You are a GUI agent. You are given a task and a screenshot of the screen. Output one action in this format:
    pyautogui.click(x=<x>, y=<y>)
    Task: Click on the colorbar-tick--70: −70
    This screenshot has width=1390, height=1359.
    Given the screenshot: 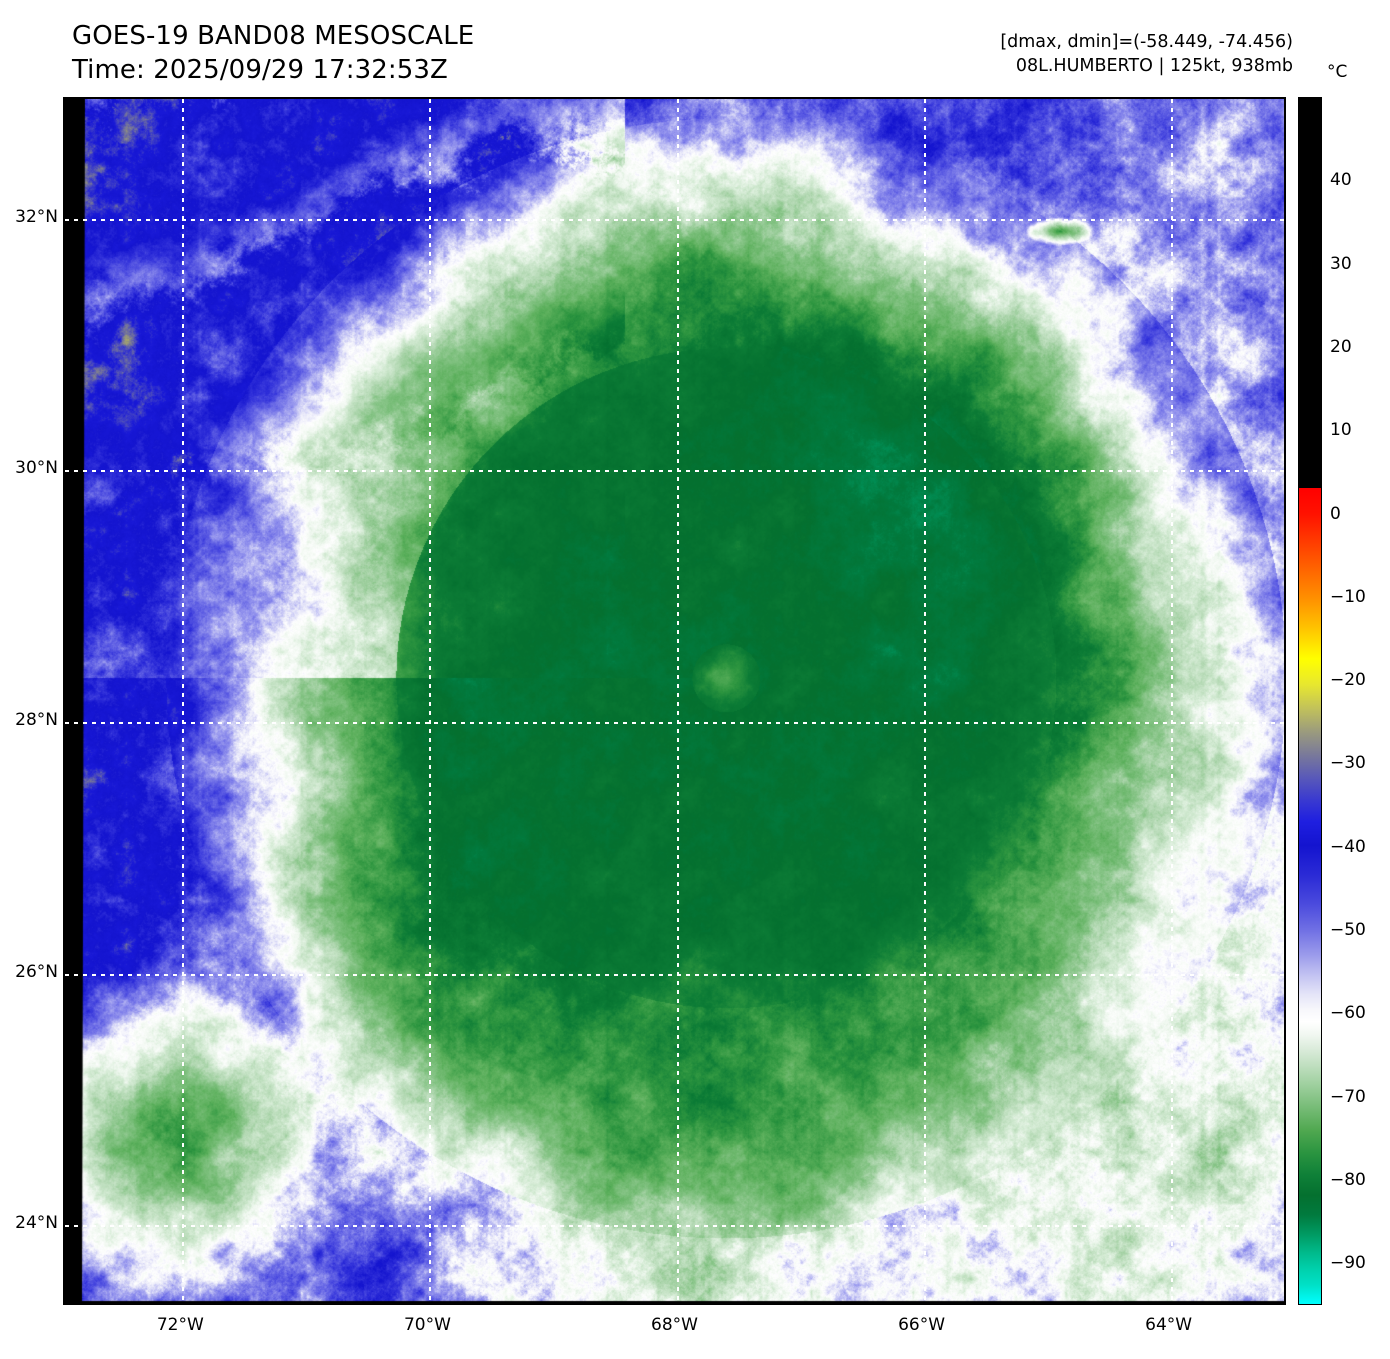 What is the action you would take?
    pyautogui.click(x=1348, y=1096)
    